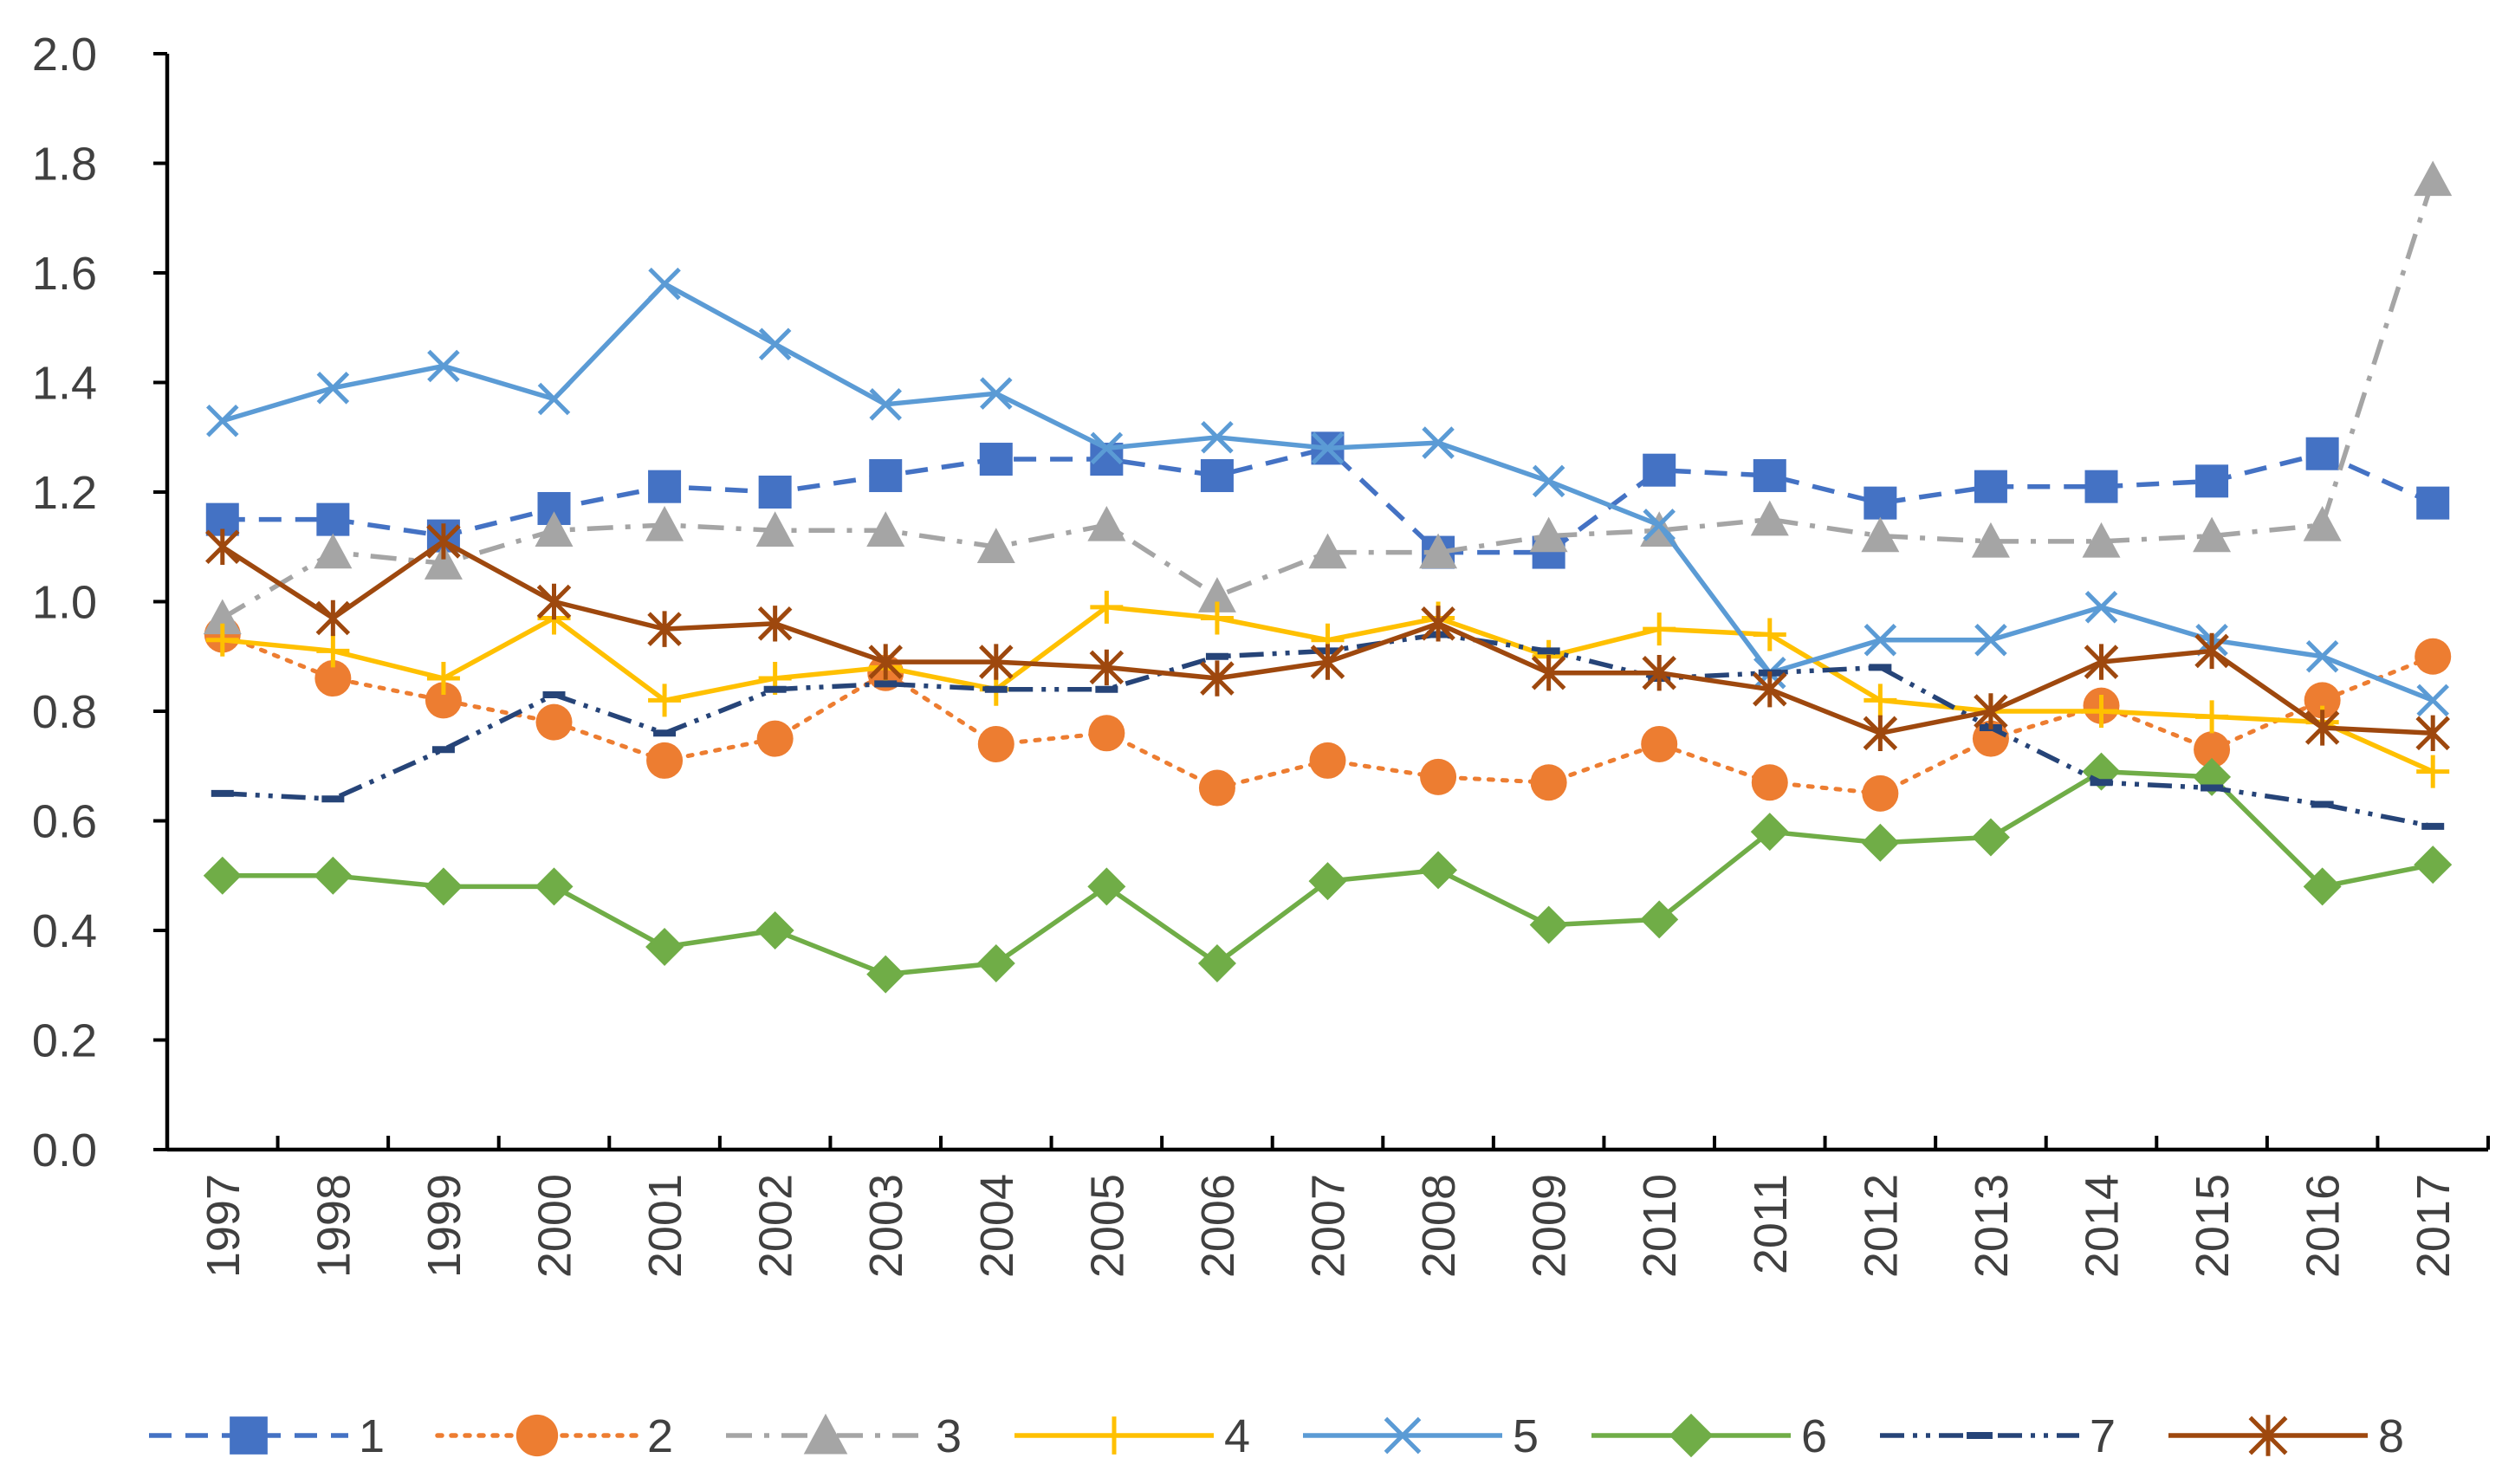  Describe the element at coordinates (333, 388) in the screenshot. I see `data-point-5-1998` at that location.